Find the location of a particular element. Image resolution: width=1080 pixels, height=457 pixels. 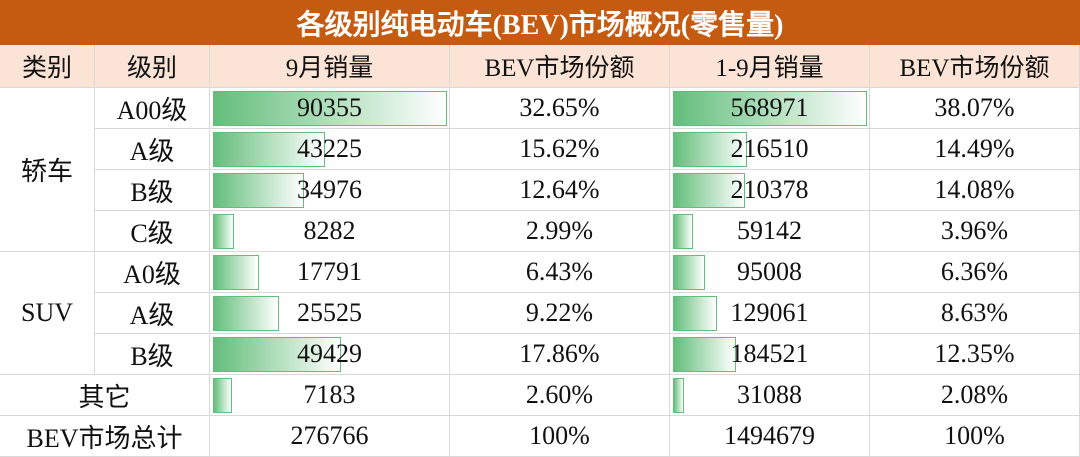

header-cell-text: 级别 is located at coordinates (151, 68).